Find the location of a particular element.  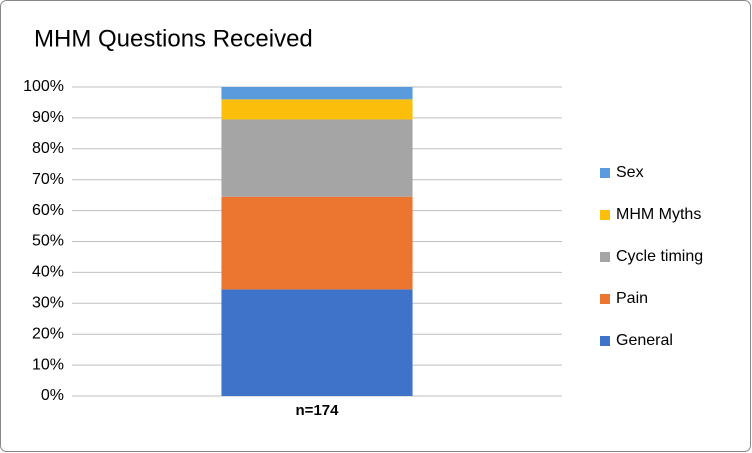

y-tick-label: 90% is located at coordinates (48, 117).